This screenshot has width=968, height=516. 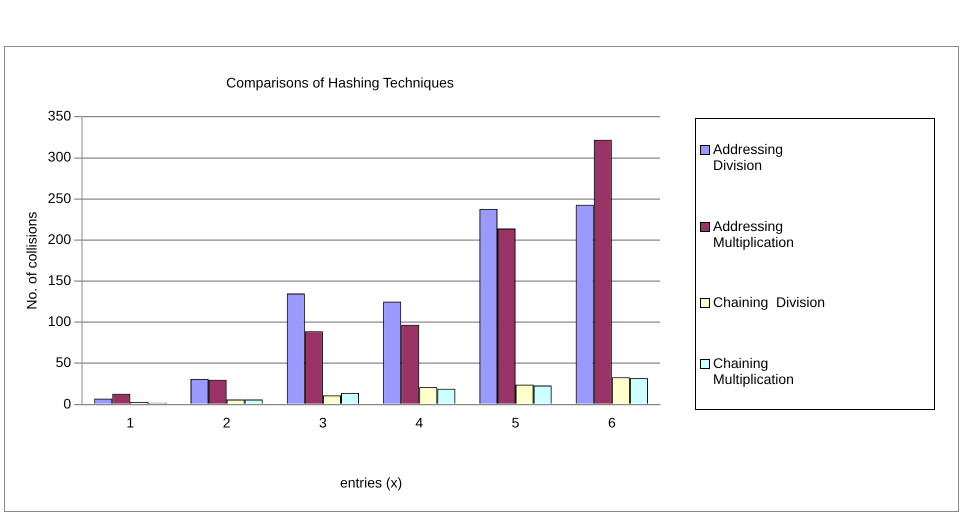 What do you see at coordinates (769, 302) in the screenshot?
I see `legend-label: Chaining Division` at bounding box center [769, 302].